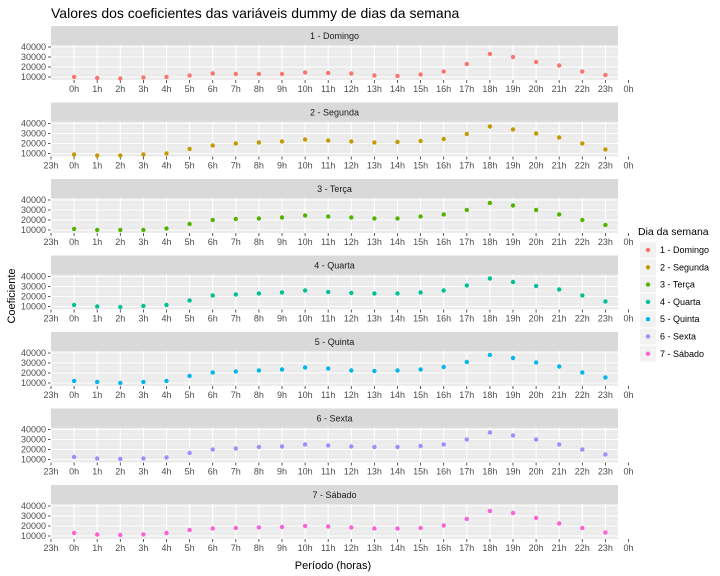 The width and height of the screenshot is (720, 576). I want to click on legend-title: Dia da semana, so click(673, 232).